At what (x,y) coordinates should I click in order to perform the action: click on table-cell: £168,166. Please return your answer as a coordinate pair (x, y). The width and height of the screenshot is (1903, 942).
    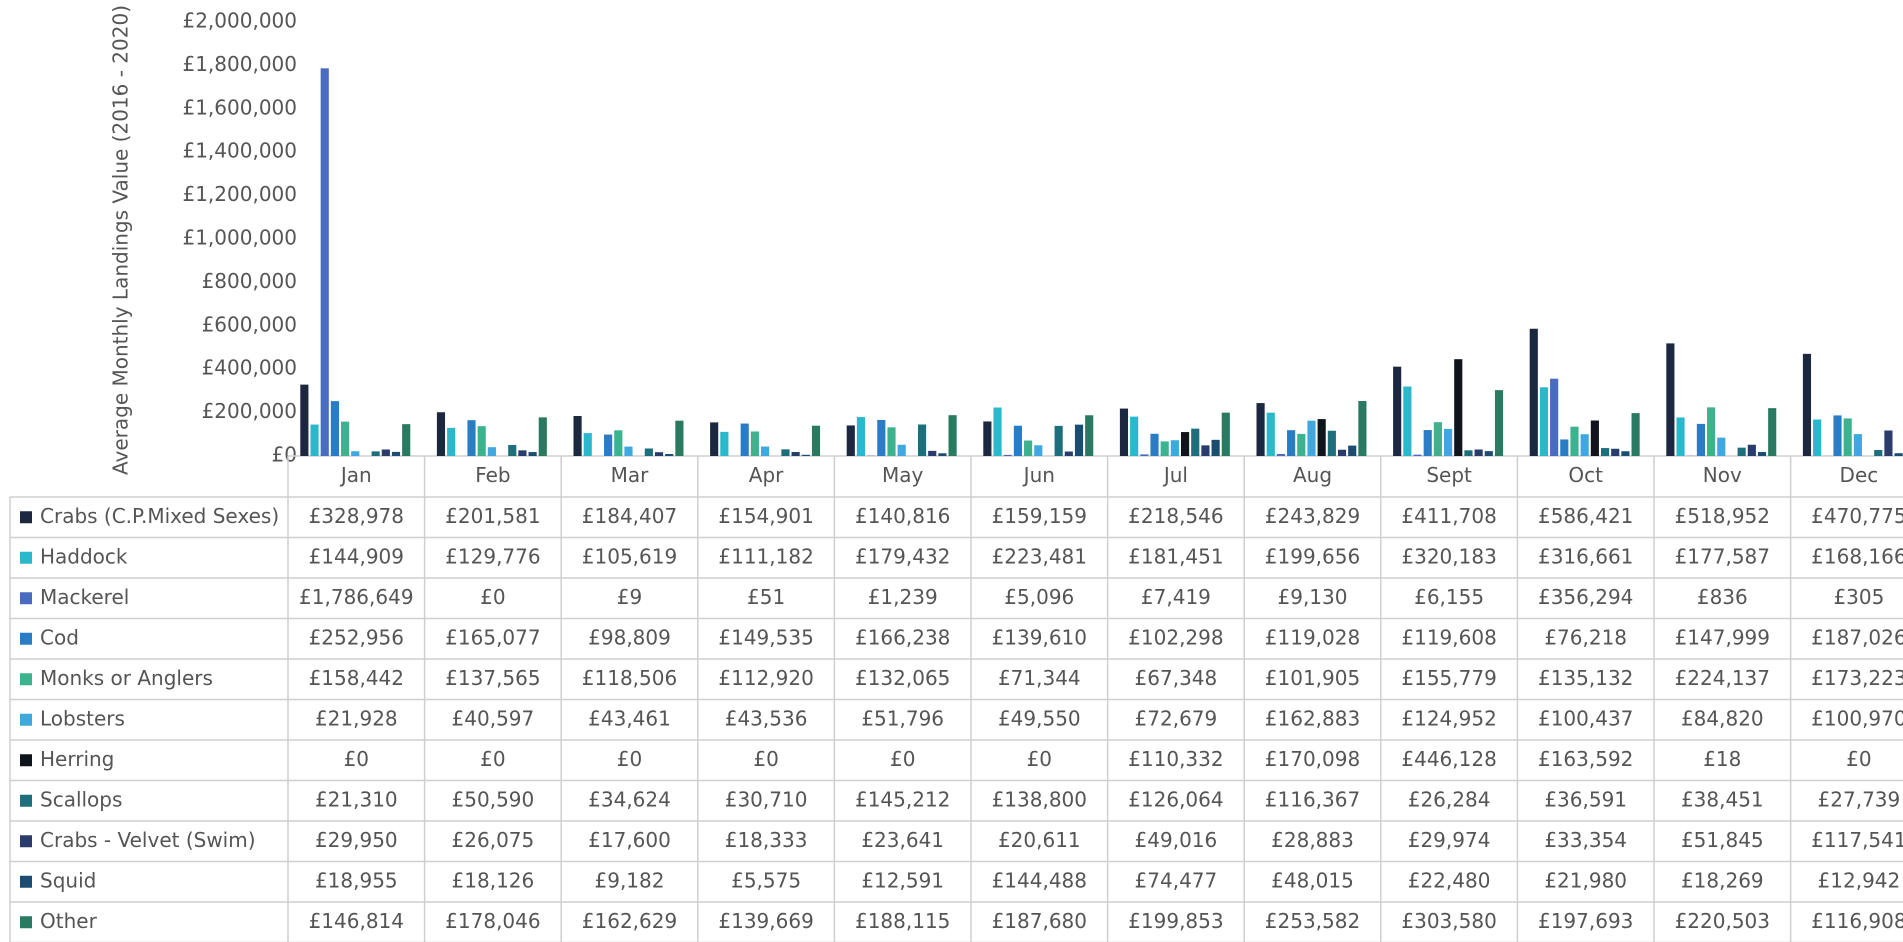
    Looking at the image, I should click on (1857, 556).